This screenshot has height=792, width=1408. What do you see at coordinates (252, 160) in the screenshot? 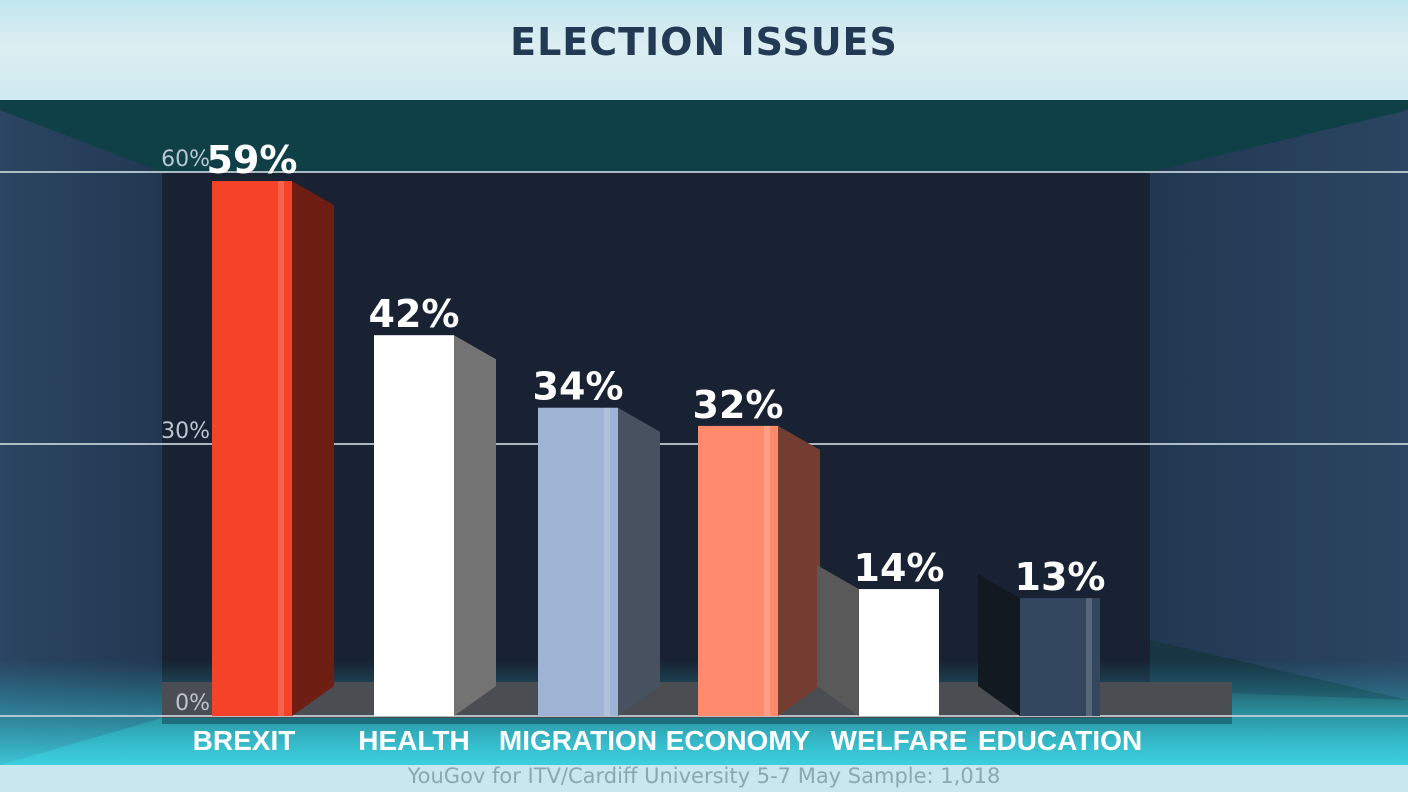
I see `bar-value-label: 59%` at bounding box center [252, 160].